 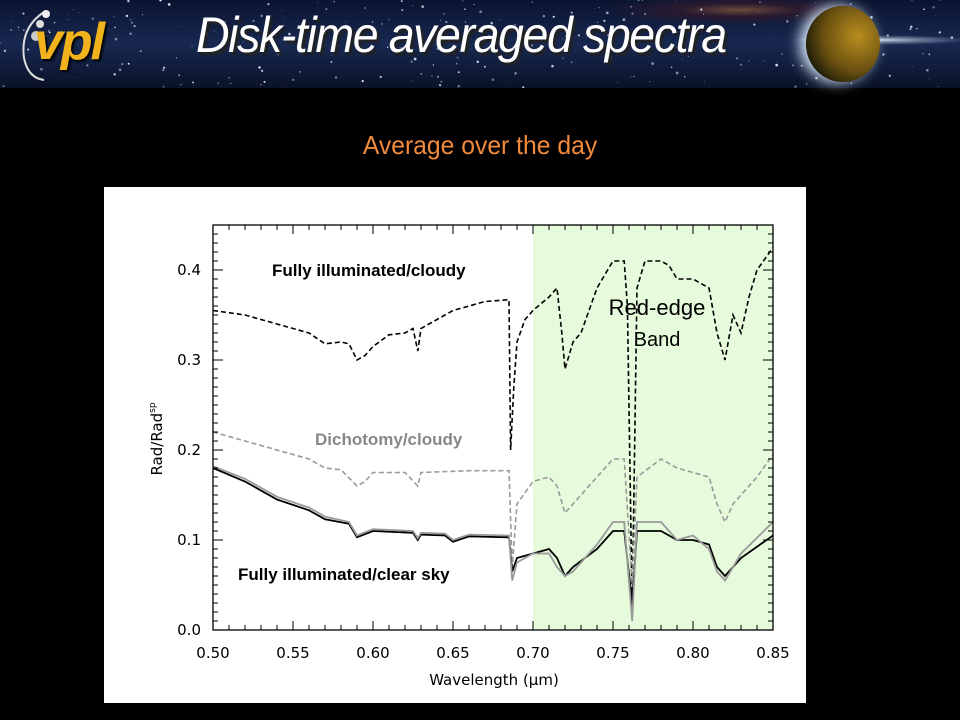 What do you see at coordinates (189, 540) in the screenshot?
I see `y-tick-label: 0.1` at bounding box center [189, 540].